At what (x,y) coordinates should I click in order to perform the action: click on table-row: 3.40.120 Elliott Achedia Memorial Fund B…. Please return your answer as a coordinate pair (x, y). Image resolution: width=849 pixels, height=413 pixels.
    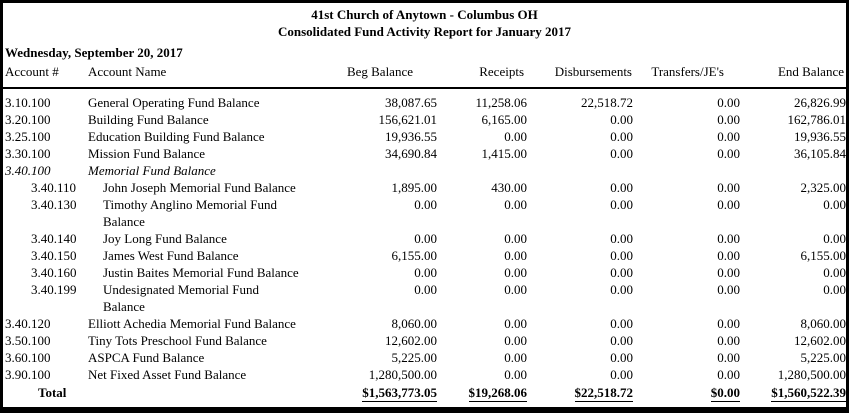
    Looking at the image, I should click on (424, 323).